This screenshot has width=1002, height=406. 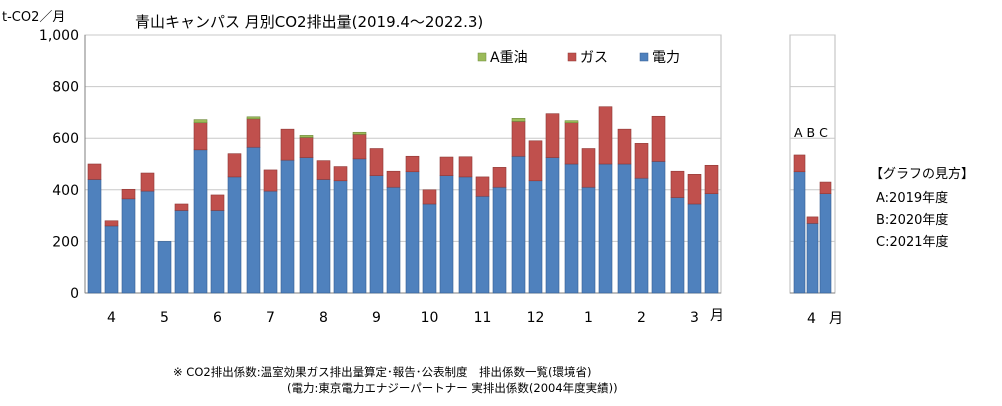 What do you see at coordinates (912, 220) in the screenshot?
I see `guide-b: B:2020年度` at bounding box center [912, 220].